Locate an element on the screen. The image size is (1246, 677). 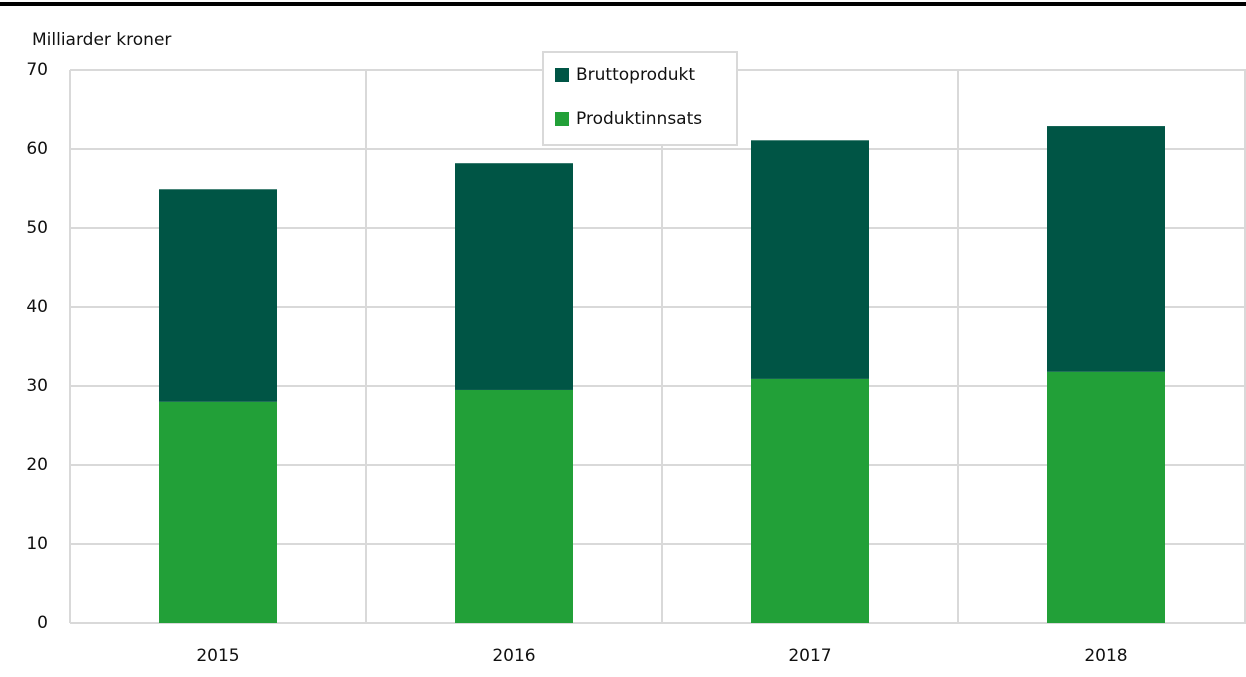
x-tick-label: 2018 is located at coordinates (1105, 656).